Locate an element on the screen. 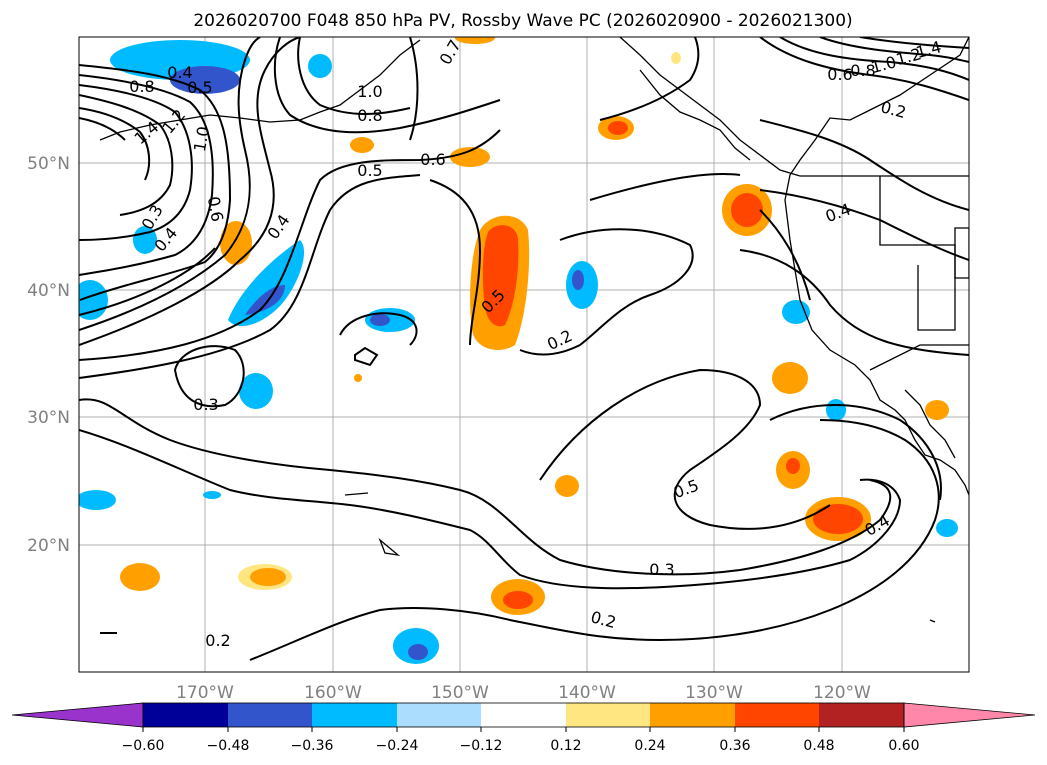  lon-tick-labels: 170°W 160°W 150°W 140°W 130°W 120°W is located at coordinates (523, 693).